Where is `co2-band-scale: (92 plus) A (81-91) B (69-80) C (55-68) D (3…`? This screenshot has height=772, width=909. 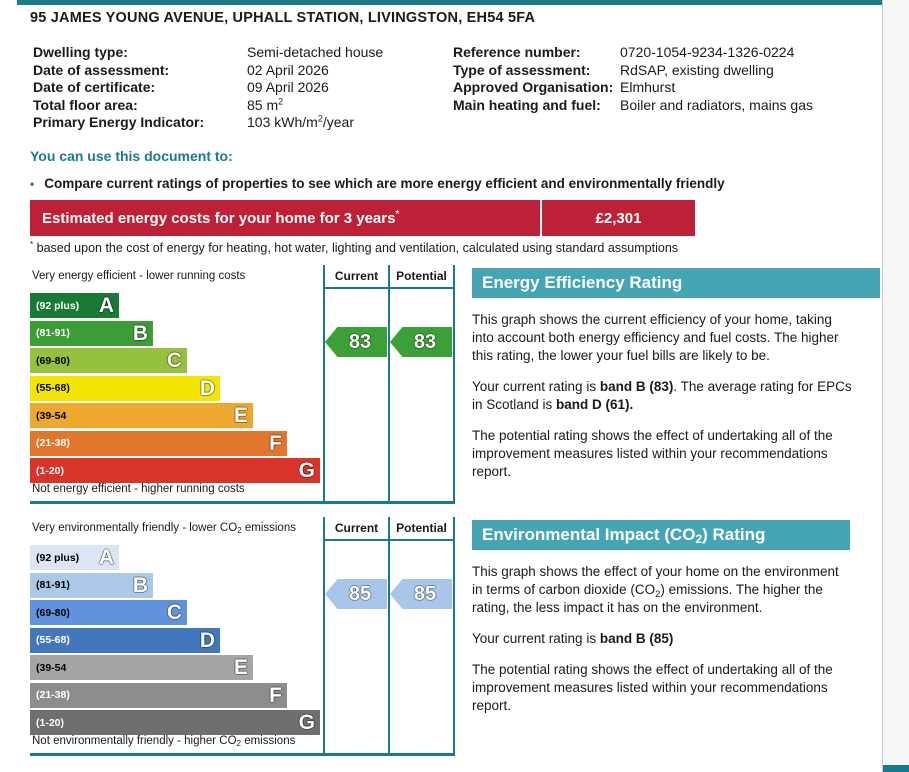 co2-band-scale: (92 plus) A (81-91) B (69-80) C (55-68) D (3… is located at coordinates (175, 640).